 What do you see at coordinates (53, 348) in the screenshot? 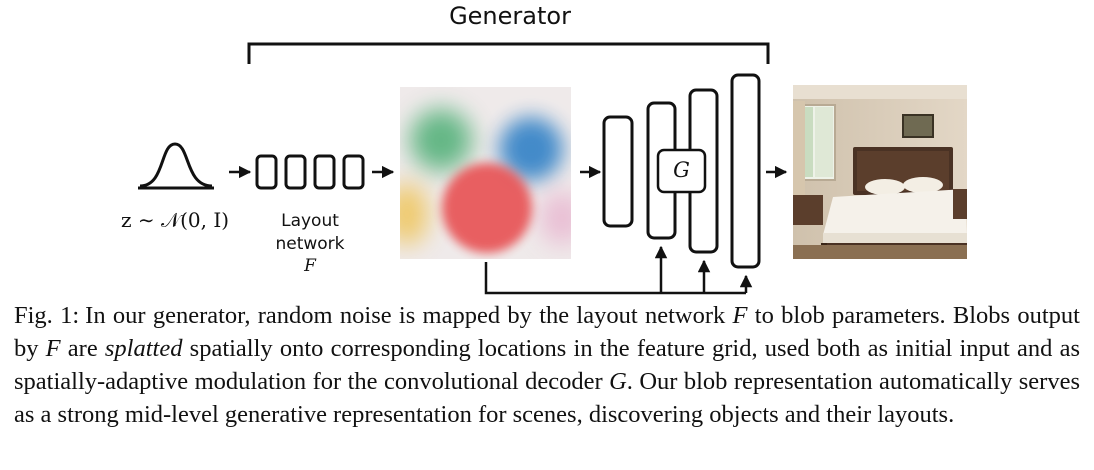
I see `caption-var-f2: F` at bounding box center [53, 348].